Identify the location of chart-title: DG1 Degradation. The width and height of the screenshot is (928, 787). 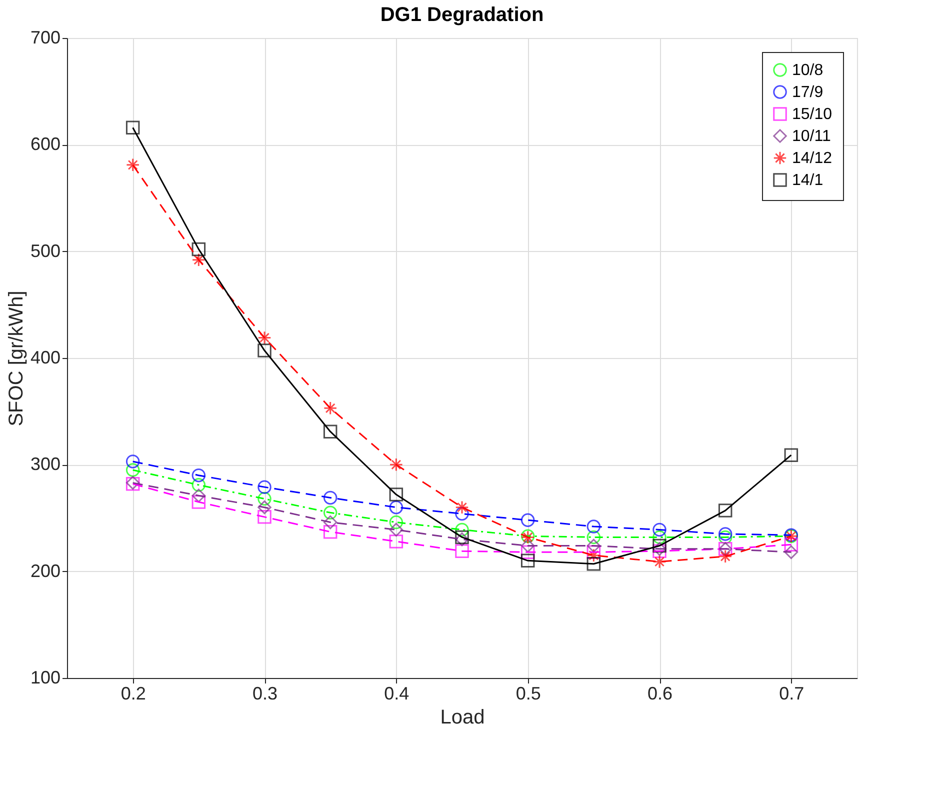
(462, 15).